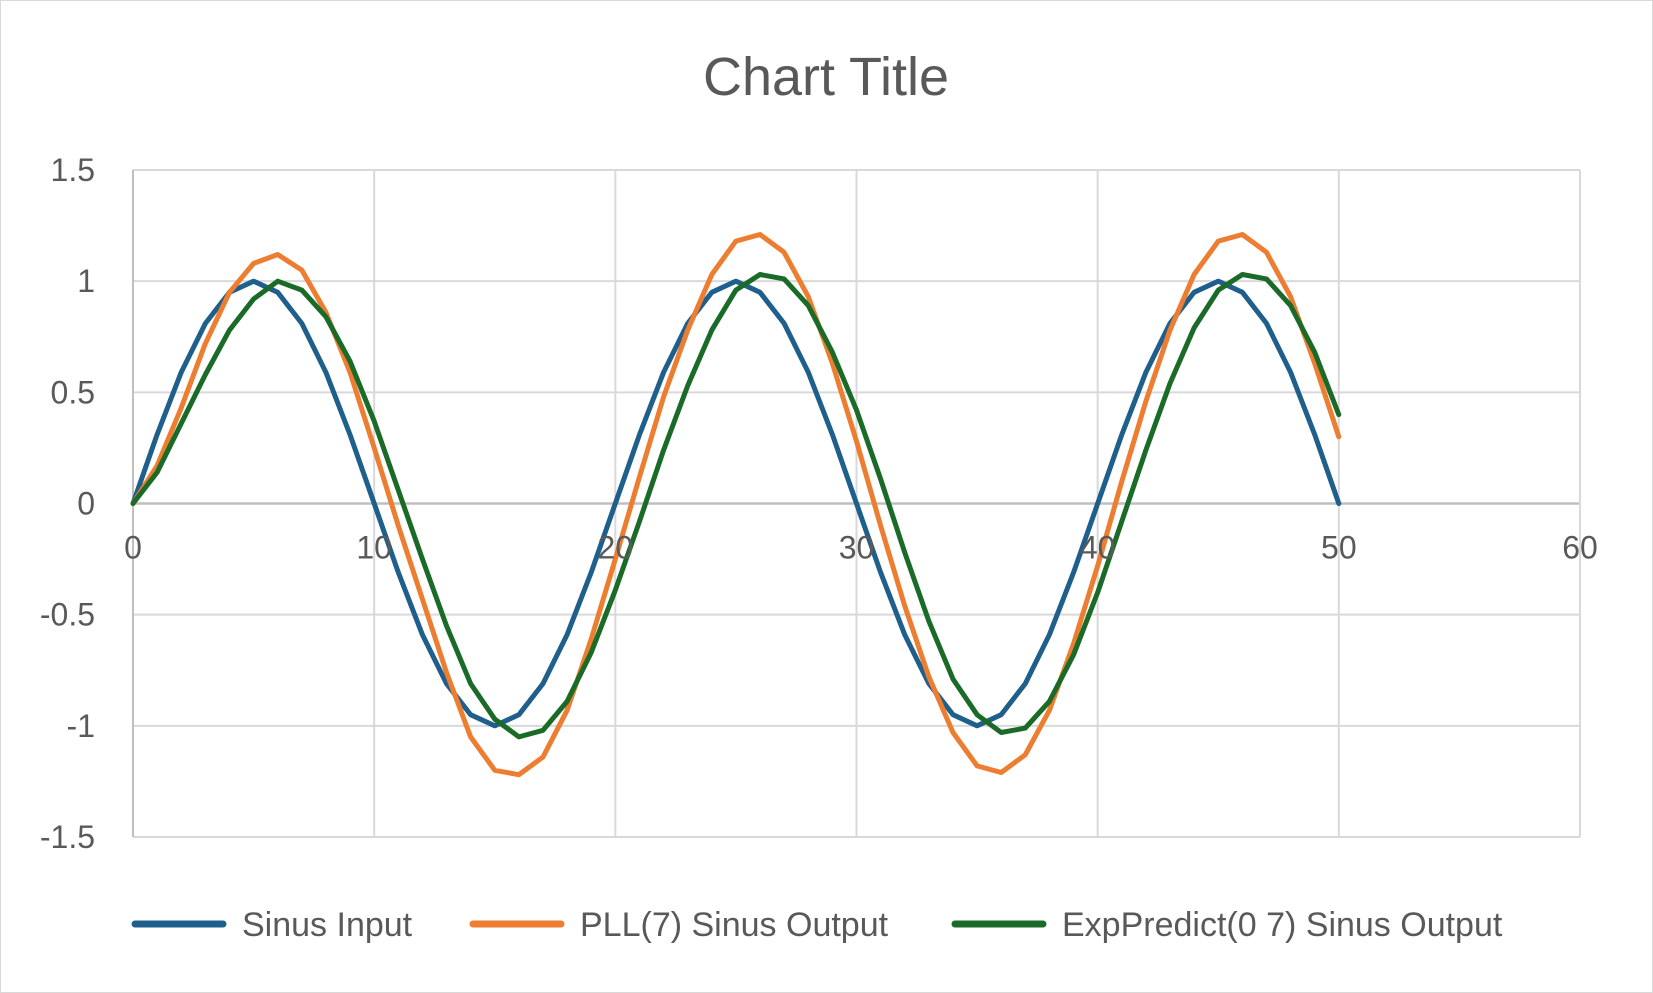 The height and width of the screenshot is (993, 1653). What do you see at coordinates (857, 548) in the screenshot?
I see `x-tick-label: 30` at bounding box center [857, 548].